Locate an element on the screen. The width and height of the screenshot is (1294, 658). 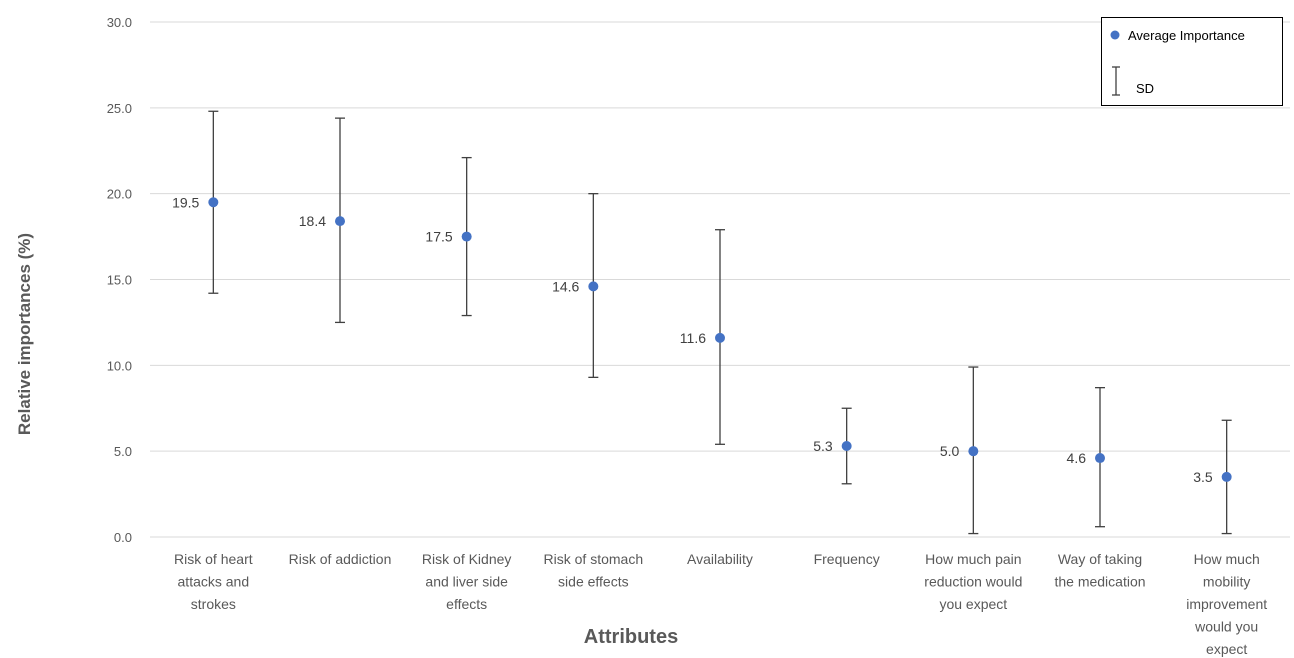
data-label: 19.5 is located at coordinates (185, 202).